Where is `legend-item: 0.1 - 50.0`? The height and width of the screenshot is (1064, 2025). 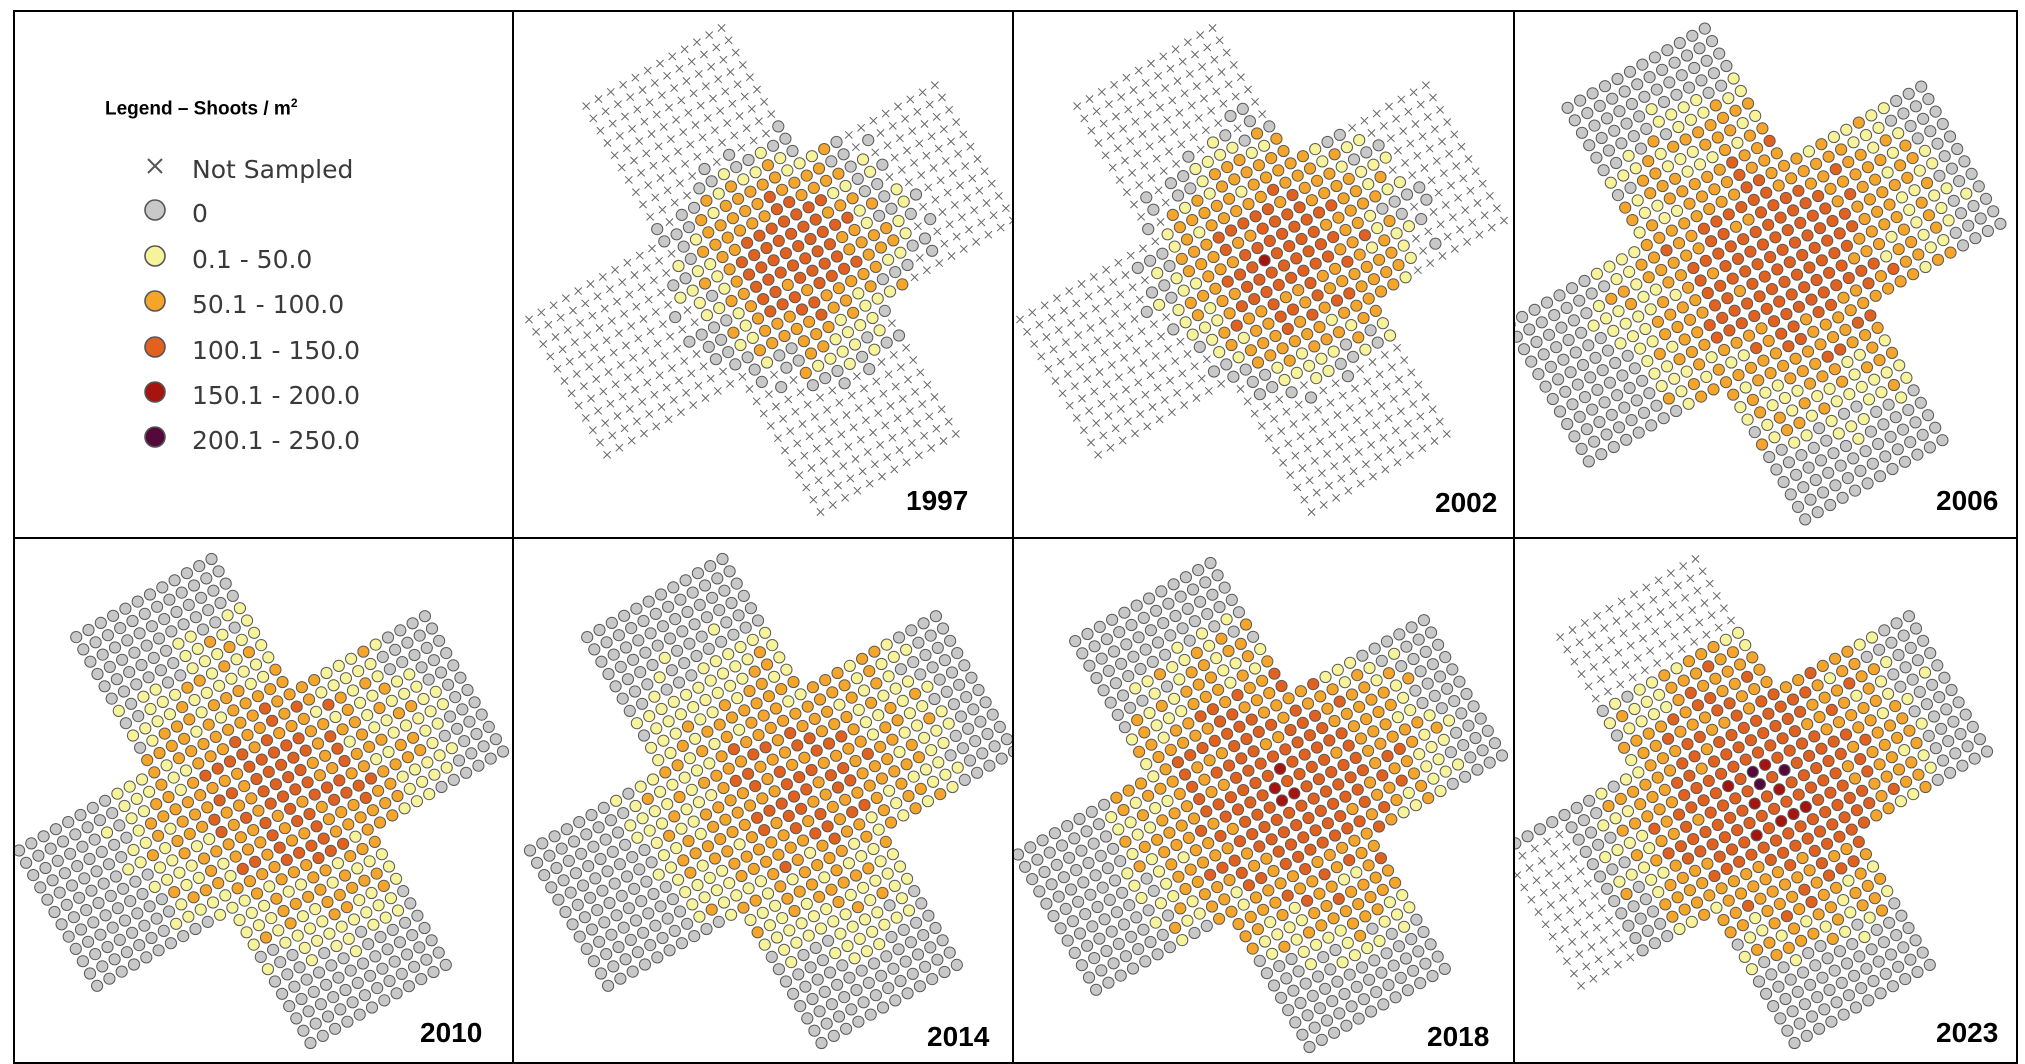 legend-item: 0.1 - 50.0 is located at coordinates (226, 259).